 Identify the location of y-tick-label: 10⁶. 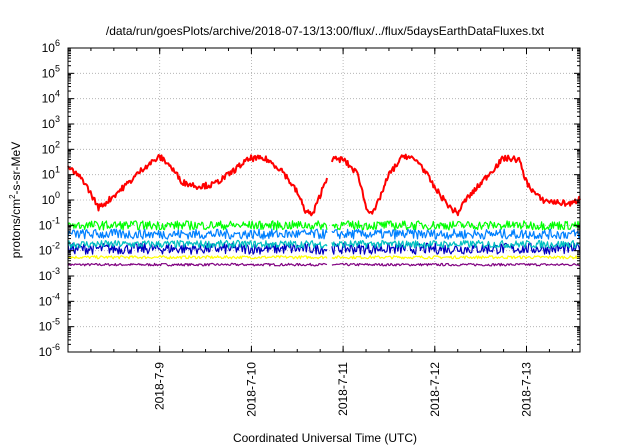
(51, 46).